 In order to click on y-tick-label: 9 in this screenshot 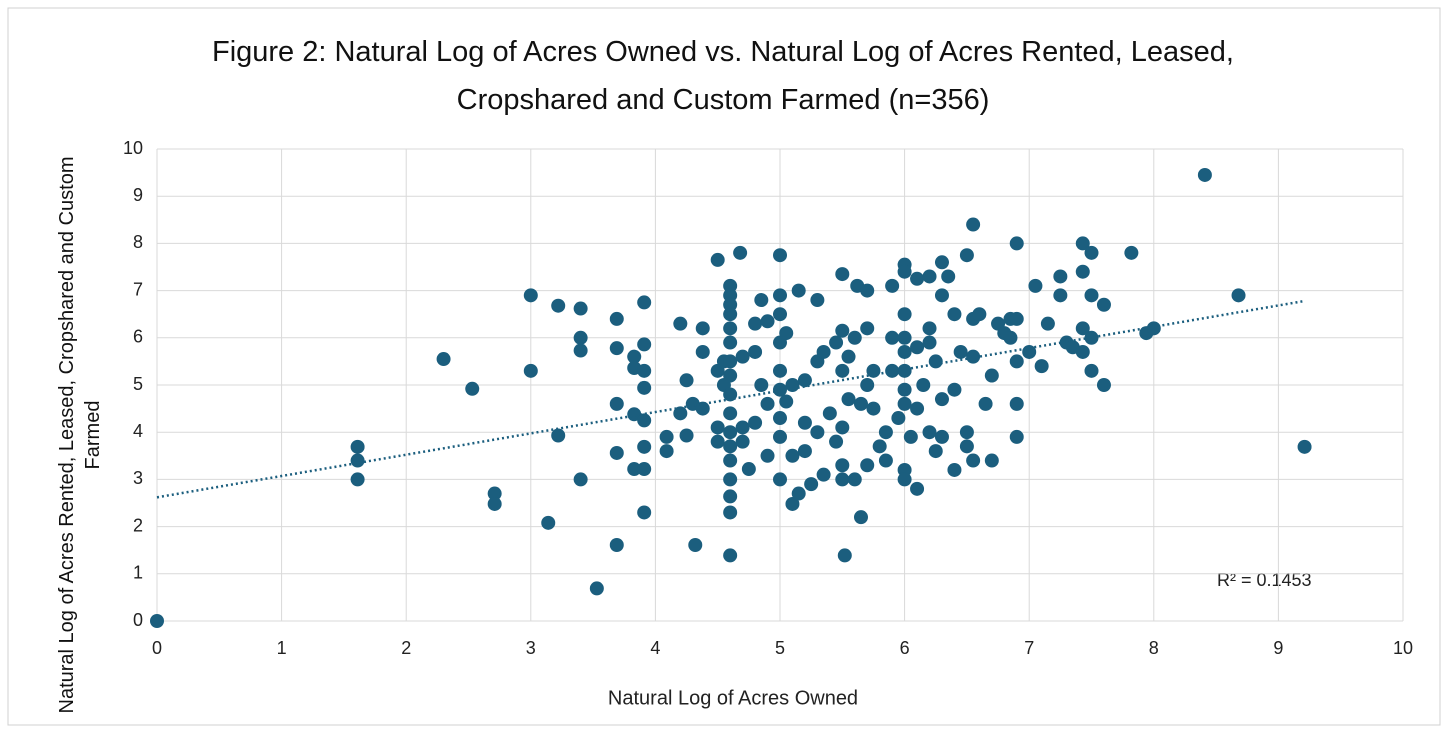, I will do `click(138, 195)`.